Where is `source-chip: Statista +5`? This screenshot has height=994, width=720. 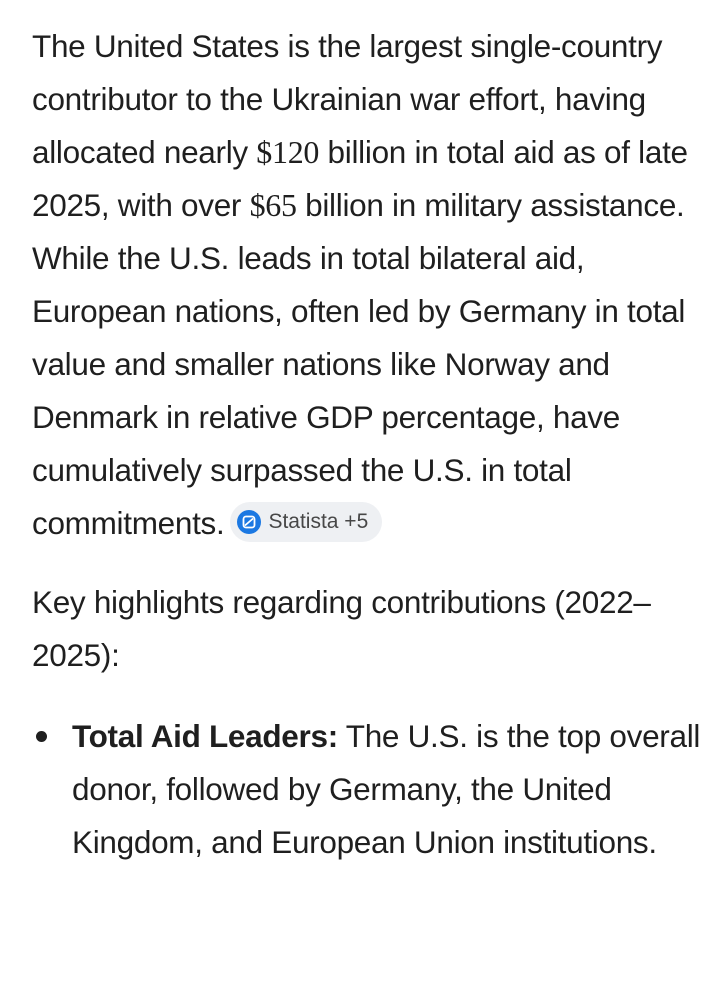 source-chip: Statista +5 is located at coordinates (306, 522).